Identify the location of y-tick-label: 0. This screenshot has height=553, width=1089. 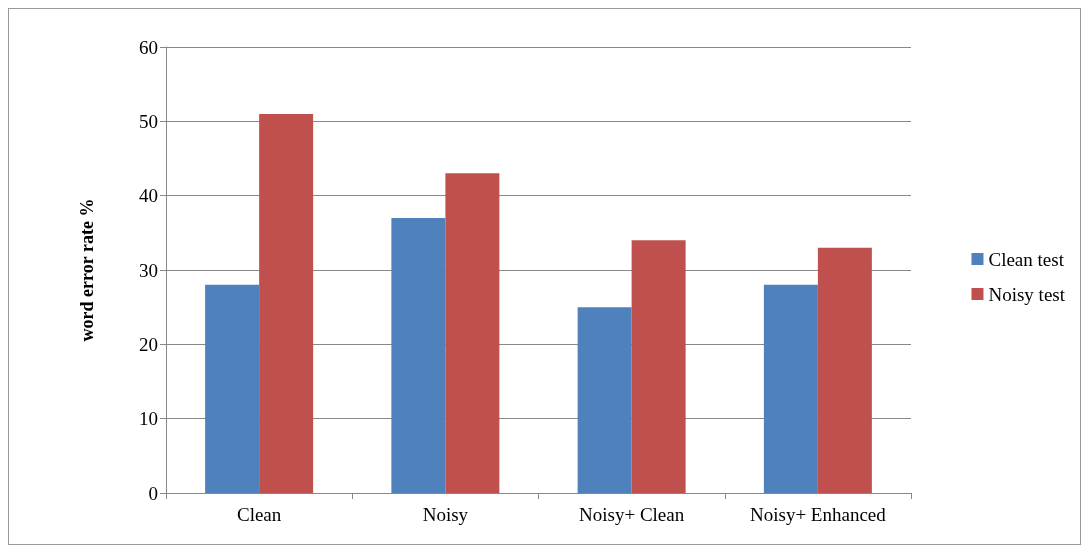
(153, 493).